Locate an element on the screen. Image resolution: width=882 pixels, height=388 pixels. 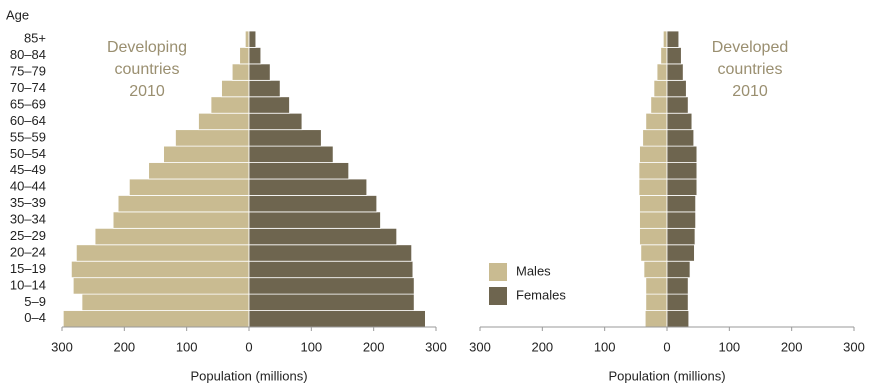
legend-label: Females is located at coordinates (541, 294).